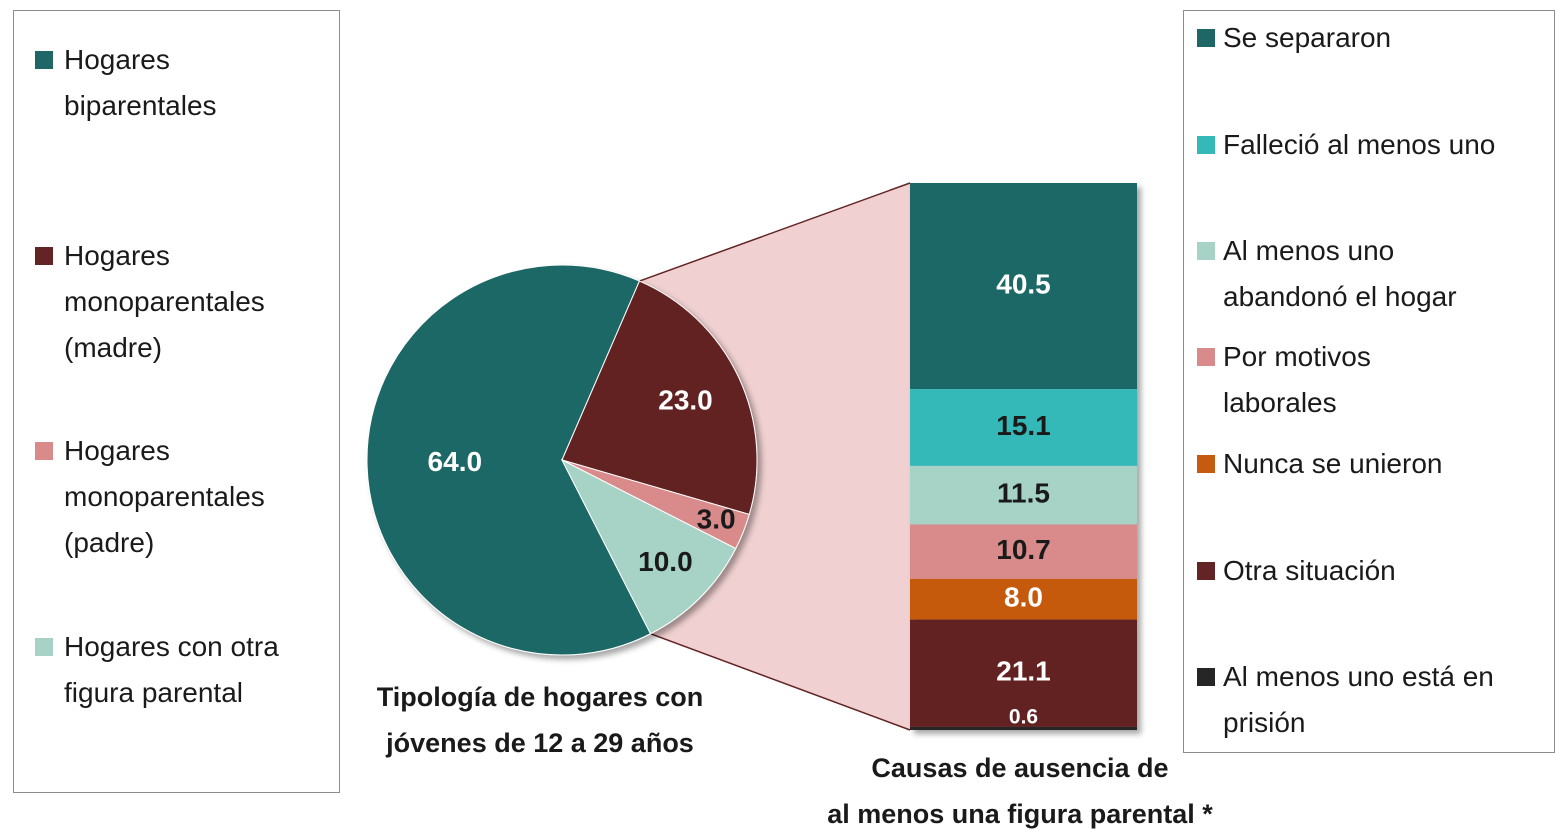 The width and height of the screenshot is (1555, 829). I want to click on legend-label: Hogares monoparentales (padre), so click(164, 496).